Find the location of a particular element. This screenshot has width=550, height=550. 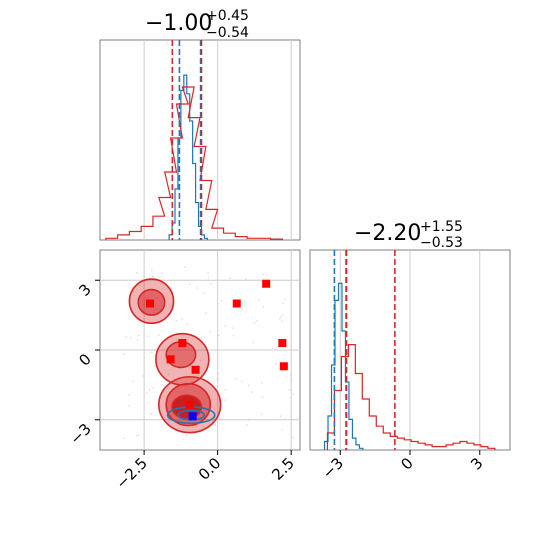

title-minus: −0.54 is located at coordinates (227, 33).